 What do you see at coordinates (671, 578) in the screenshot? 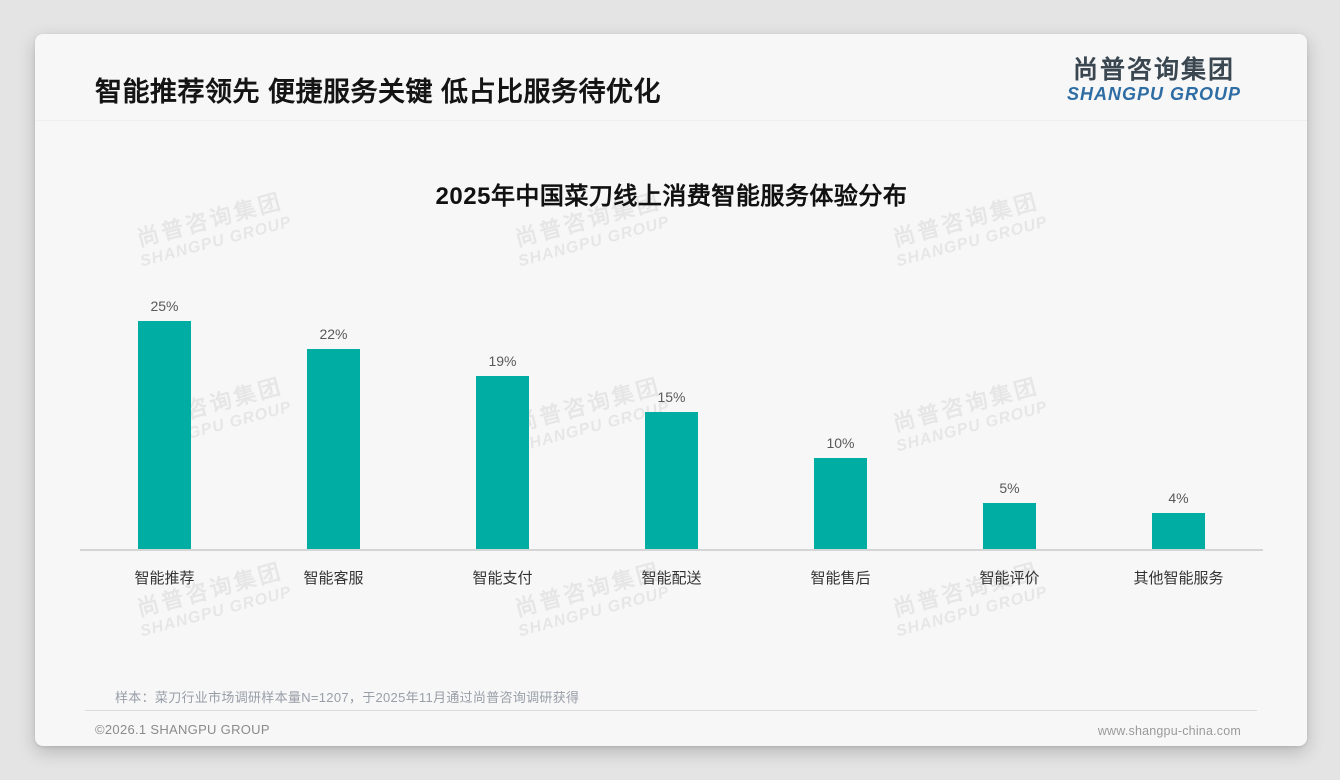
I see `category-label: 智能配送` at bounding box center [671, 578].